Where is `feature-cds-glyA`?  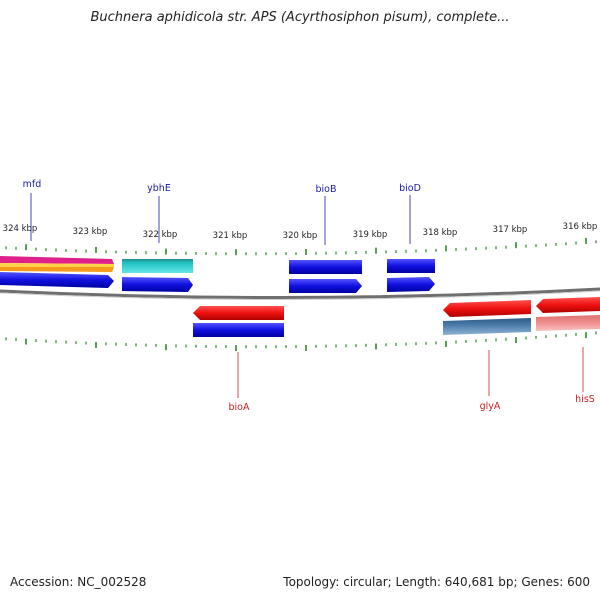
feature-cds-glyA is located at coordinates (487, 308).